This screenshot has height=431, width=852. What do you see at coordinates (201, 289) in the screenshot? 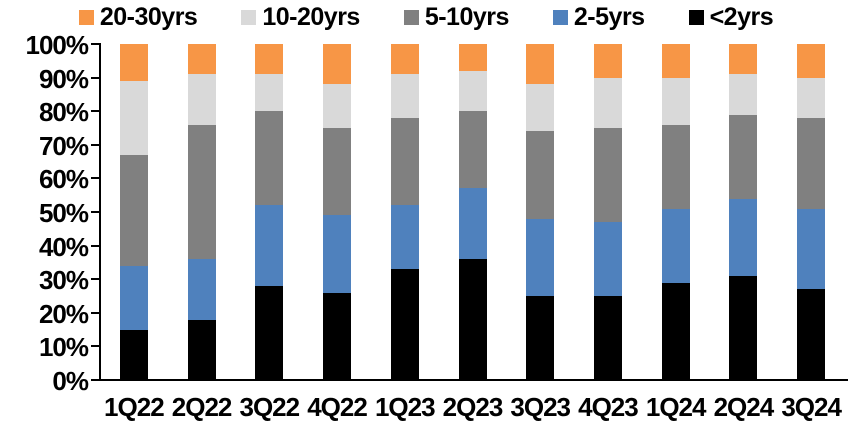
I see `bar-segment-25yrs-2Q22` at bounding box center [201, 289].